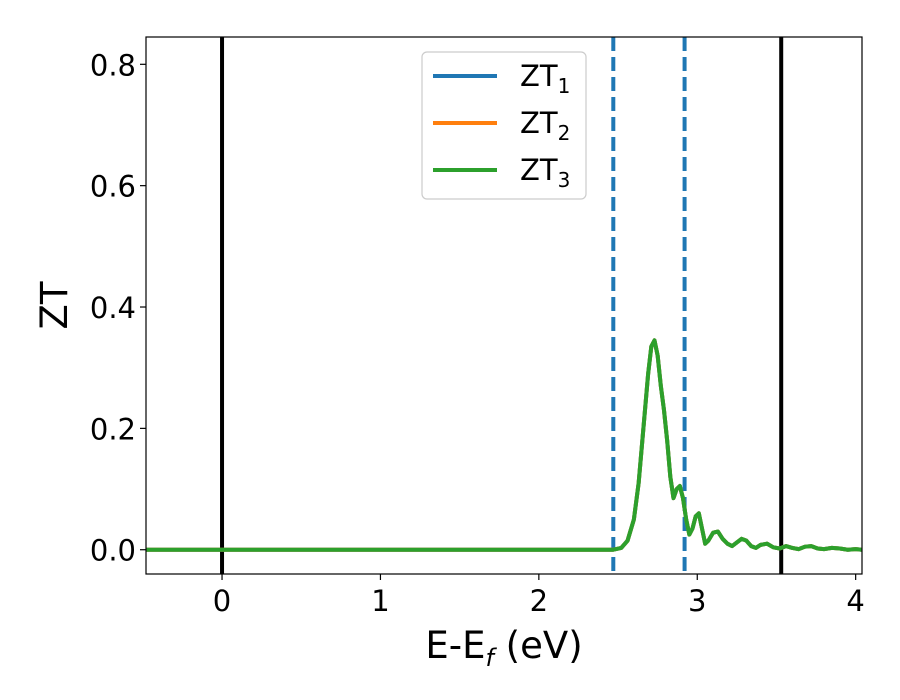  I want to click on x-tick-label: 2, so click(539, 601).